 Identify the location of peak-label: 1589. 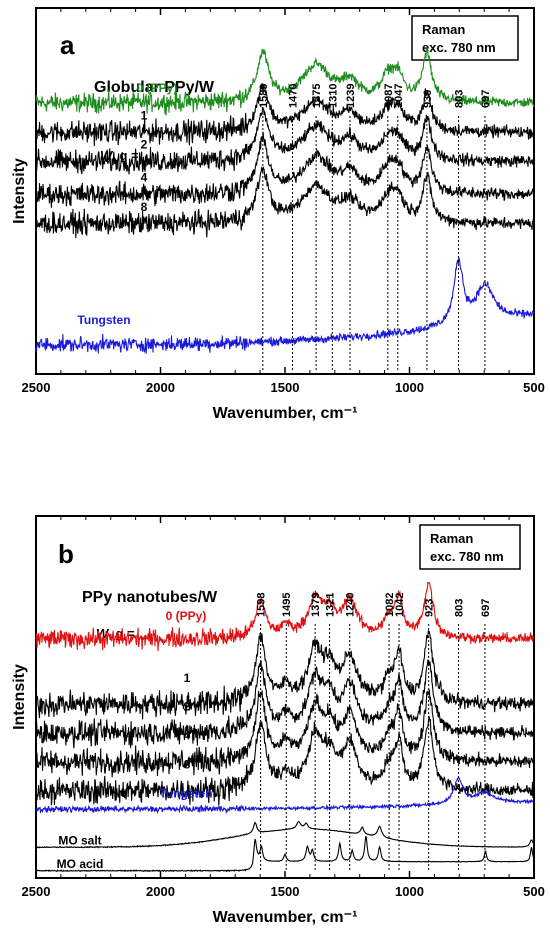
(264, 96).